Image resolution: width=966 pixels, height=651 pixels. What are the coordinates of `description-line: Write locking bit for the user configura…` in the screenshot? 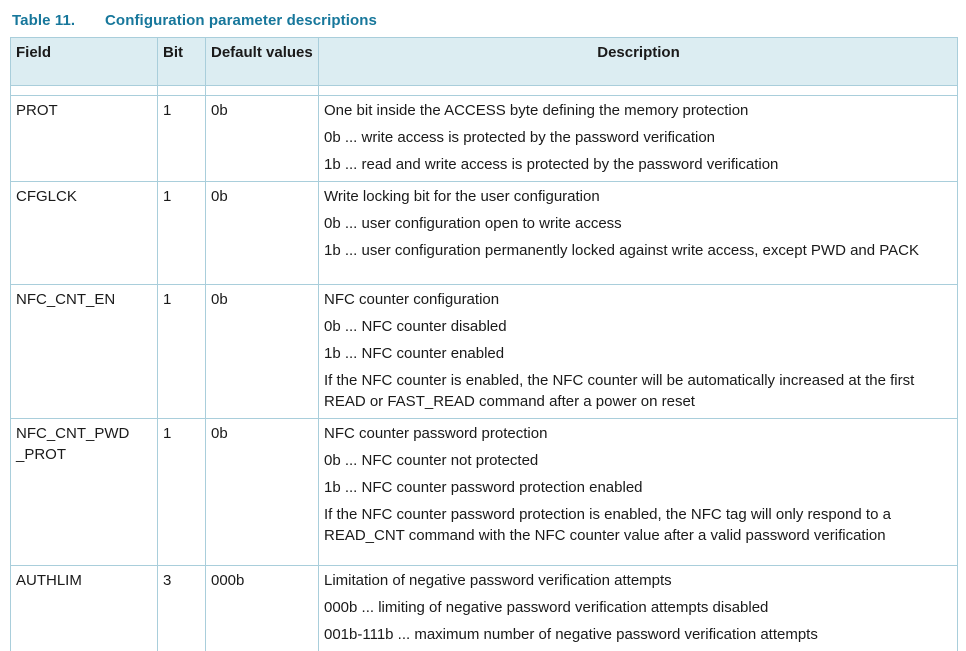 It's located at (462, 196).